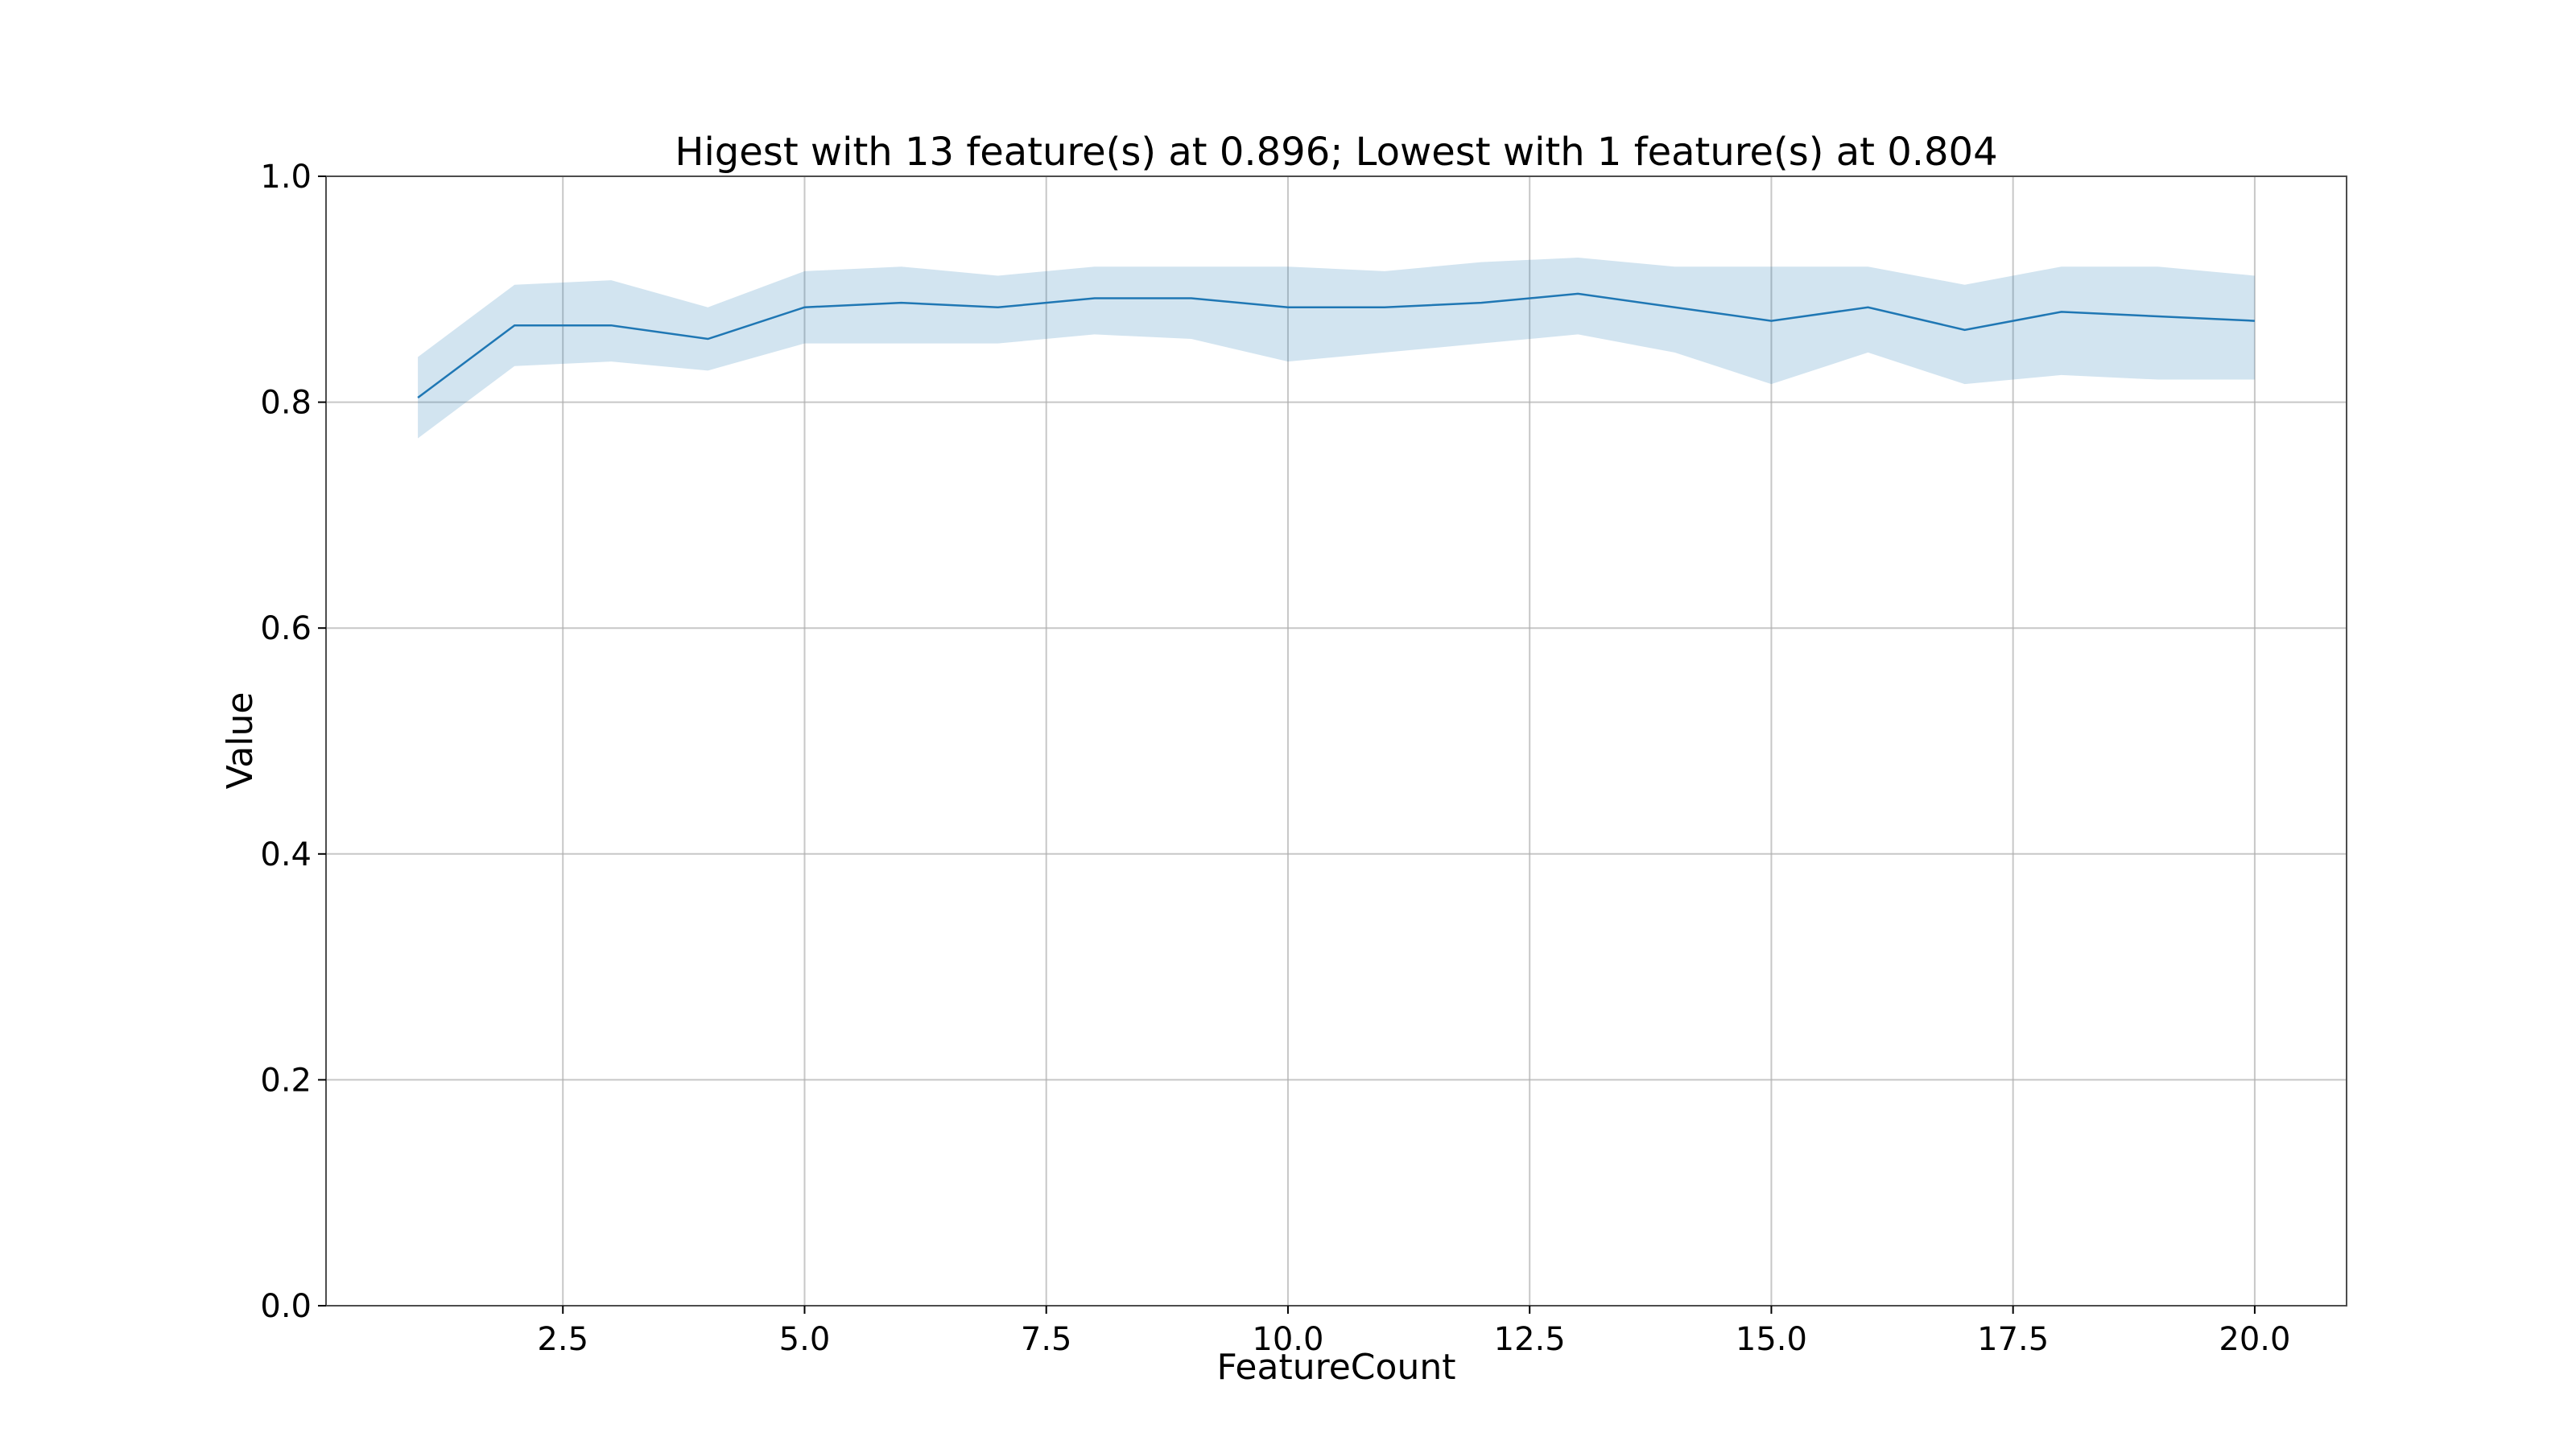 The image size is (2576, 1449). What do you see at coordinates (286, 1080) in the screenshot?
I see `y-tick-label: 0.2` at bounding box center [286, 1080].